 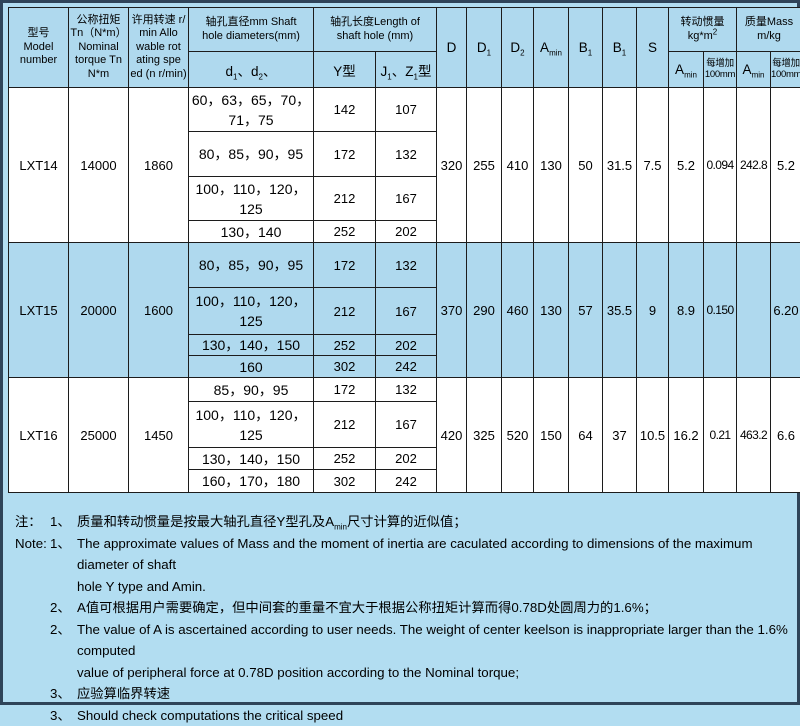 What do you see at coordinates (518, 165) in the screenshot?
I see `D2-cell: 410` at bounding box center [518, 165].